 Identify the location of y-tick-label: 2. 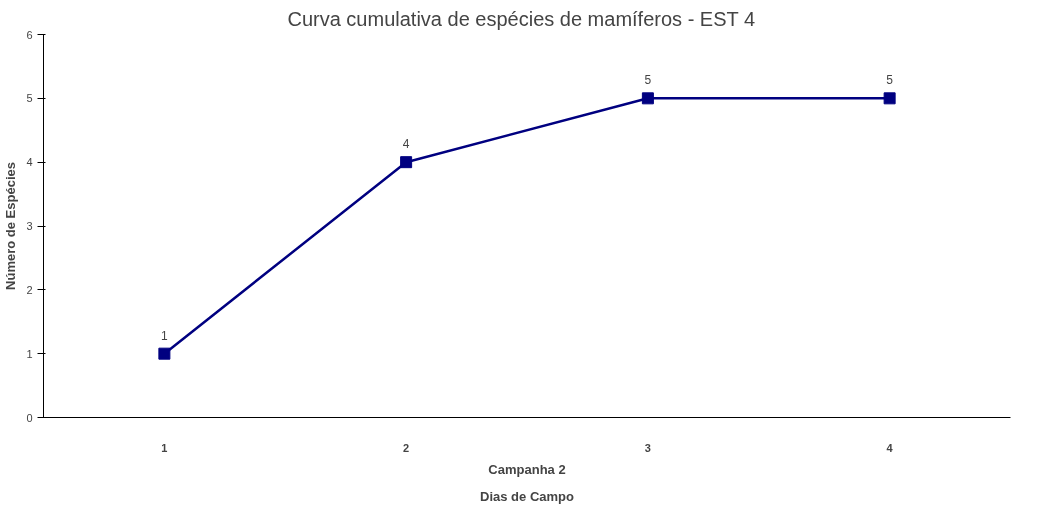
(29, 289).